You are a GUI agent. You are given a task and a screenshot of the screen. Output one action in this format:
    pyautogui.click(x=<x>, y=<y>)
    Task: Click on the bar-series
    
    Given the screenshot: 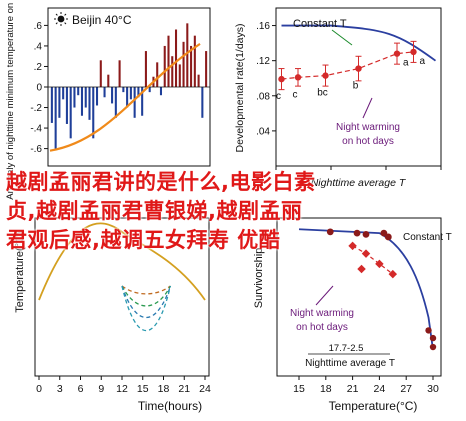 What is the action you would take?
    pyautogui.click(x=129, y=86)
    